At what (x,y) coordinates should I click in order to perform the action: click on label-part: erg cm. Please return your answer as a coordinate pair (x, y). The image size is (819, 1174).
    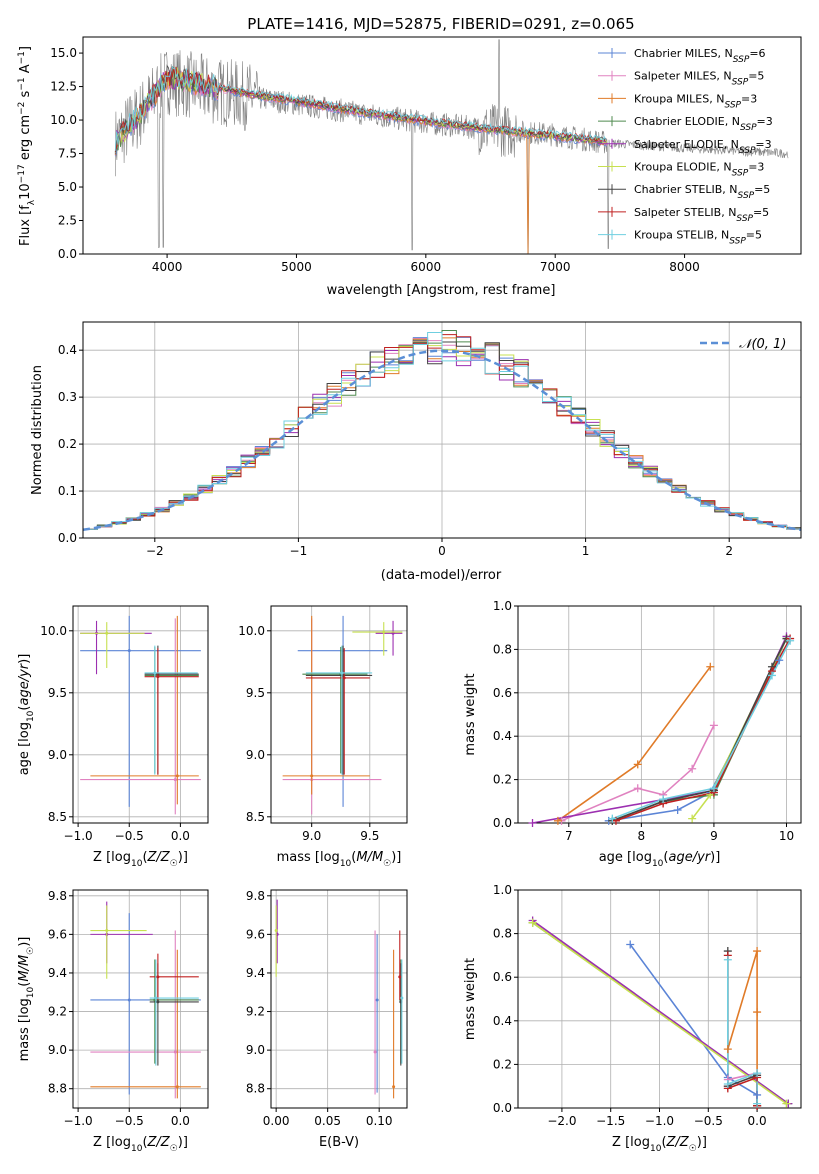
    Looking at the image, I should click on (25, 139).